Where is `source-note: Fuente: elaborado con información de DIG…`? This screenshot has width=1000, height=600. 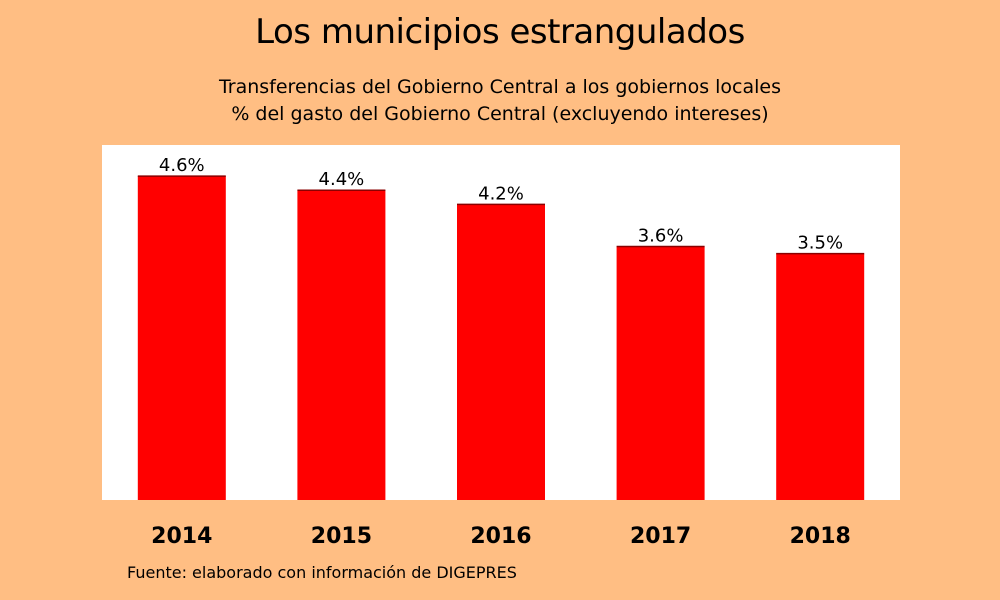 source-note: Fuente: elaborado con información de DIG… is located at coordinates (322, 572).